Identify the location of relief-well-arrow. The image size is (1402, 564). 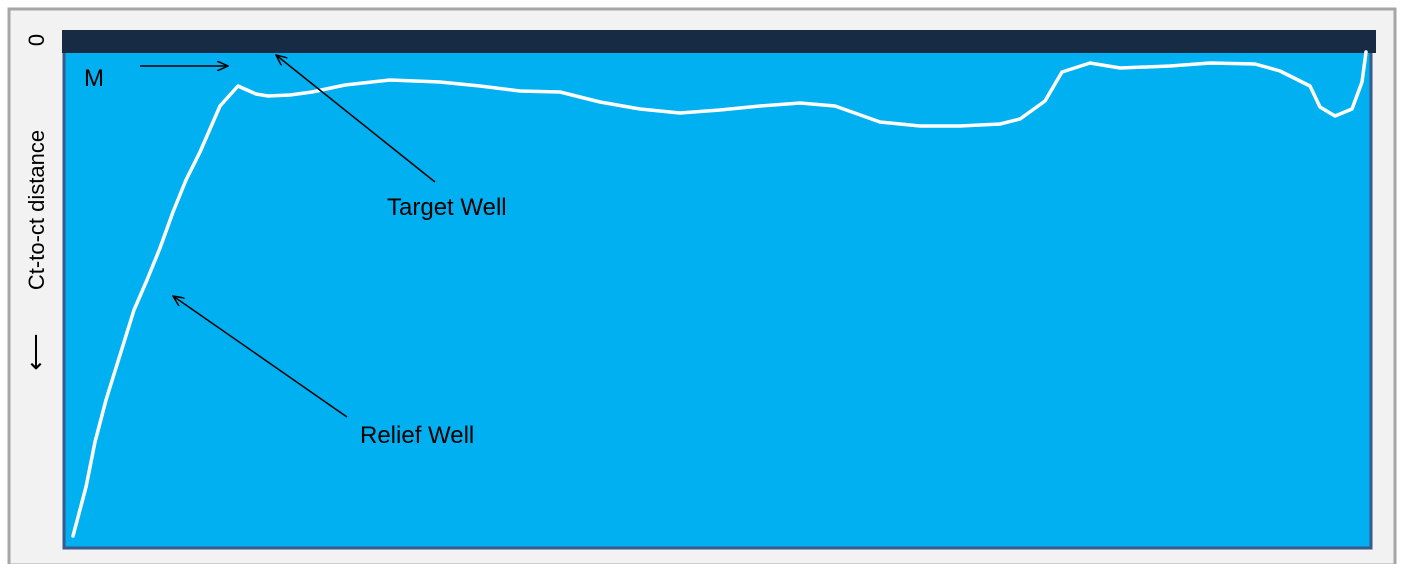
(260, 357).